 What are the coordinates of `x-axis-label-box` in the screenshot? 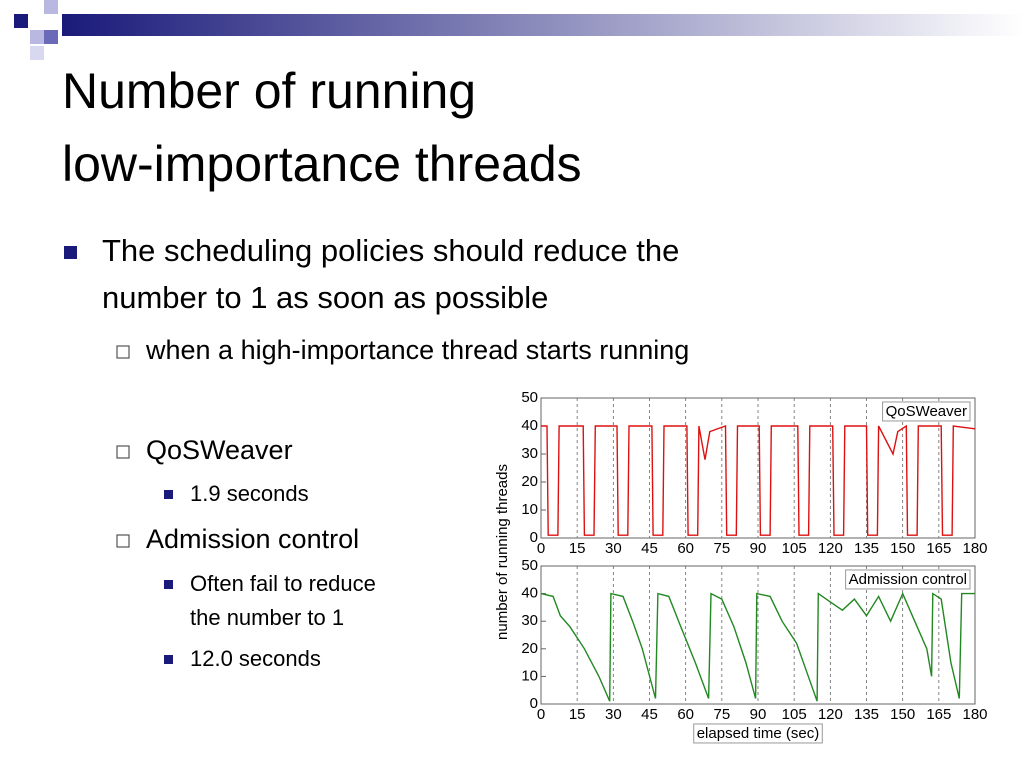 It's located at (758, 733).